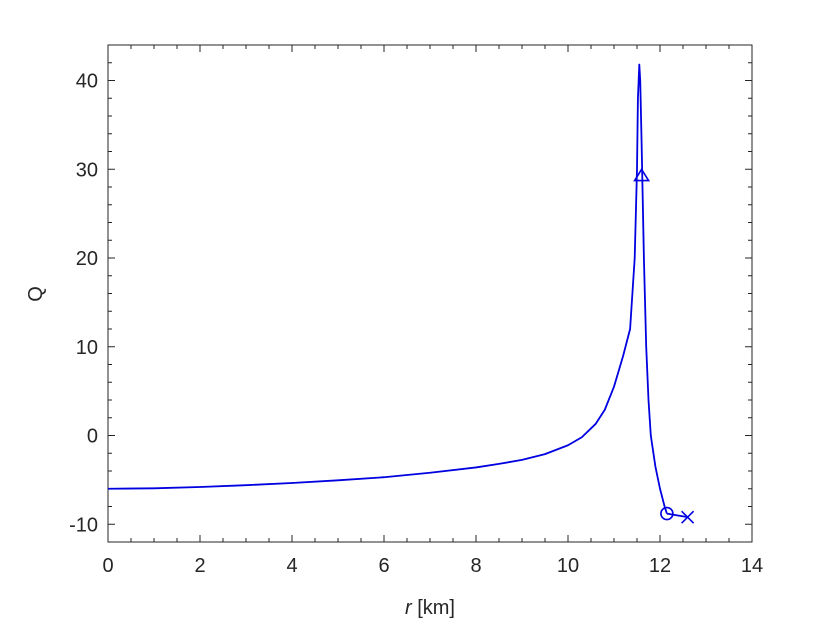 The width and height of the screenshot is (830, 623). What do you see at coordinates (87, 170) in the screenshot?
I see `y-tick-label: 30` at bounding box center [87, 170].